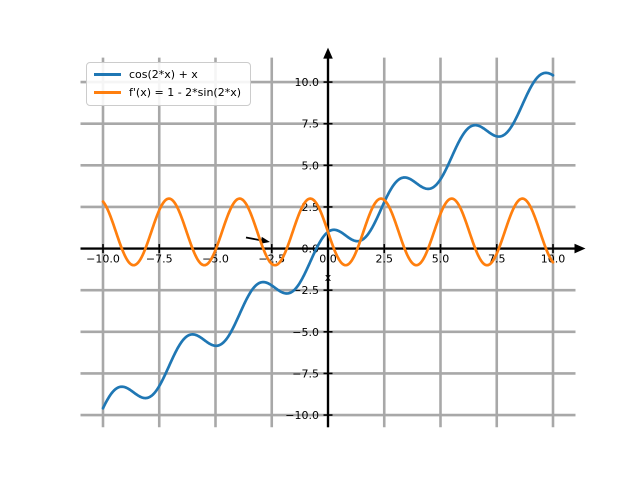 The image size is (640, 480). I want to click on legend-line-swatch-orange, so click(107, 92).